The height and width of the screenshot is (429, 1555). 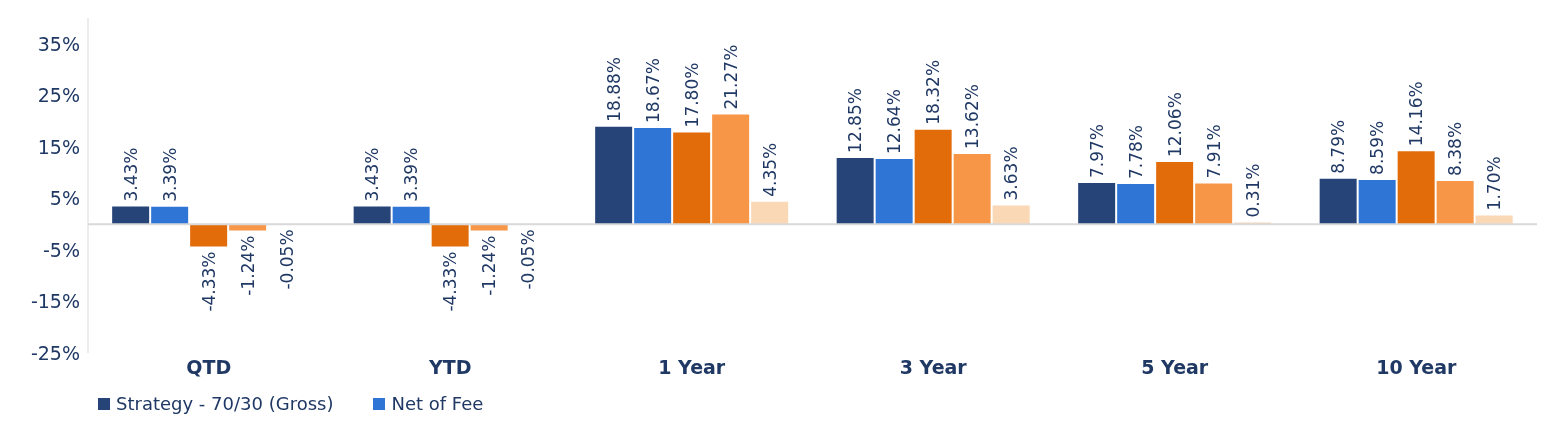 What do you see at coordinates (1377, 147) in the screenshot?
I see `data-label: 8.59%` at bounding box center [1377, 147].